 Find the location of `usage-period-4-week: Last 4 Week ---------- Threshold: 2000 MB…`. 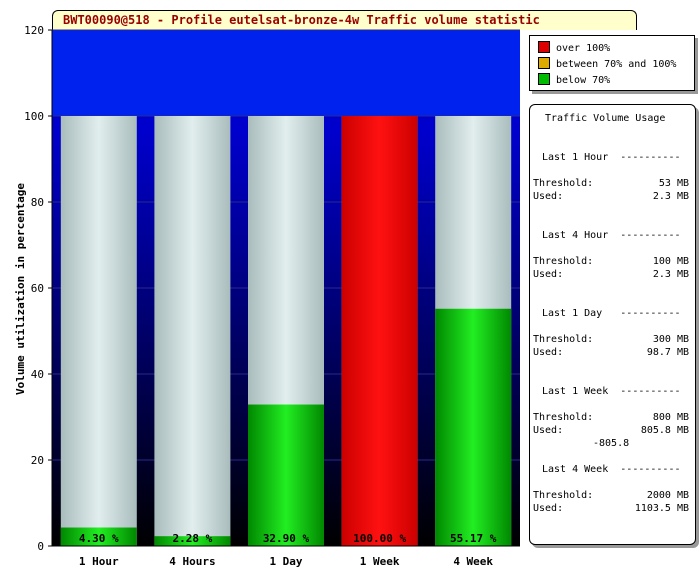

usage-period-4-week: Last 4 Week ---------- Threshold: 2000 MB… is located at coordinates (612, 494).